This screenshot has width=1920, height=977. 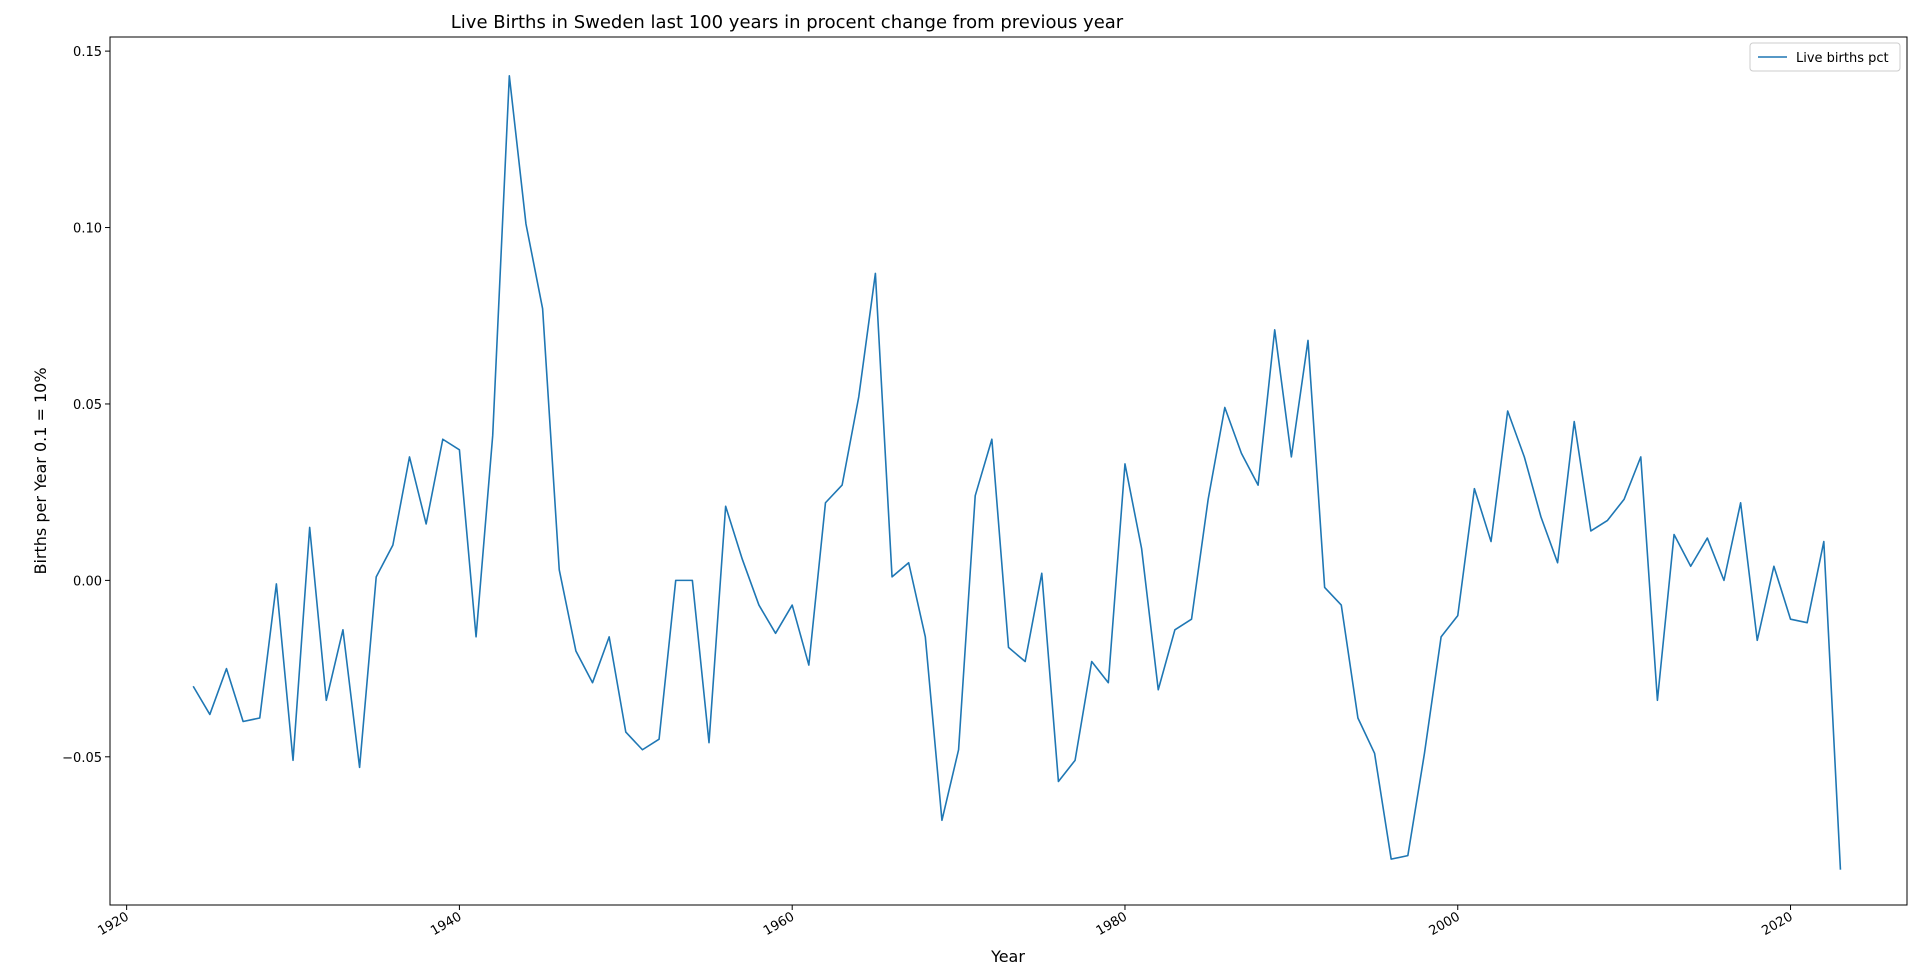 What do you see at coordinates (87, 405) in the screenshot?
I see `y-tick-label: 0.05` at bounding box center [87, 405].